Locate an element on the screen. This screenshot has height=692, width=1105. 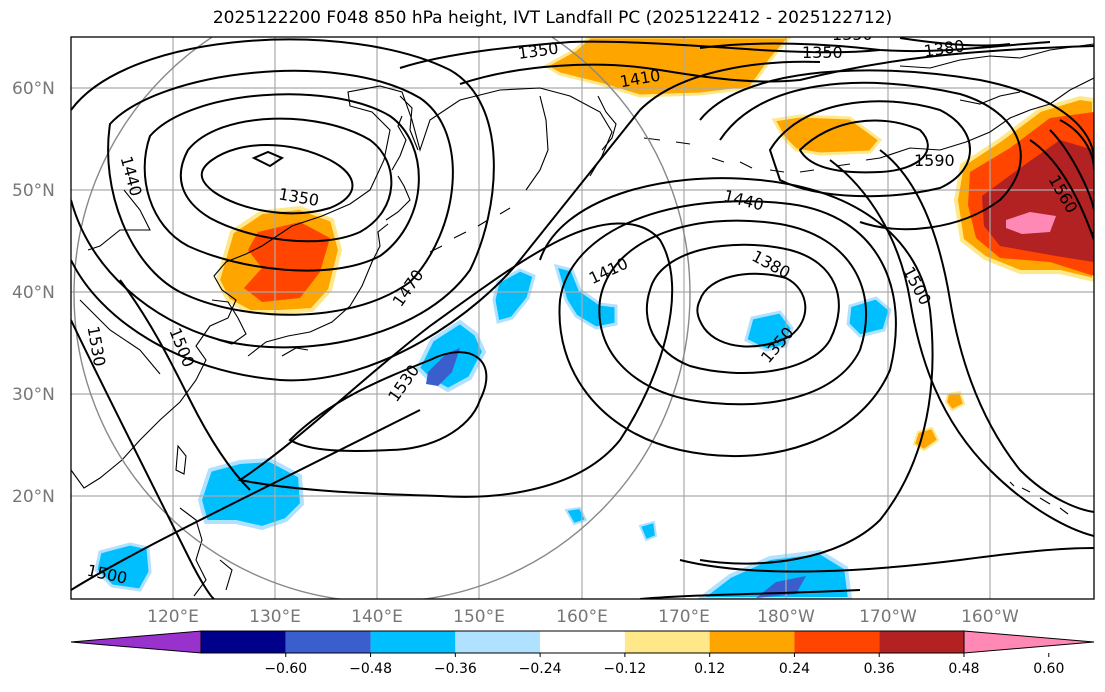
lat-label: 50°N is located at coordinates (33, 191).